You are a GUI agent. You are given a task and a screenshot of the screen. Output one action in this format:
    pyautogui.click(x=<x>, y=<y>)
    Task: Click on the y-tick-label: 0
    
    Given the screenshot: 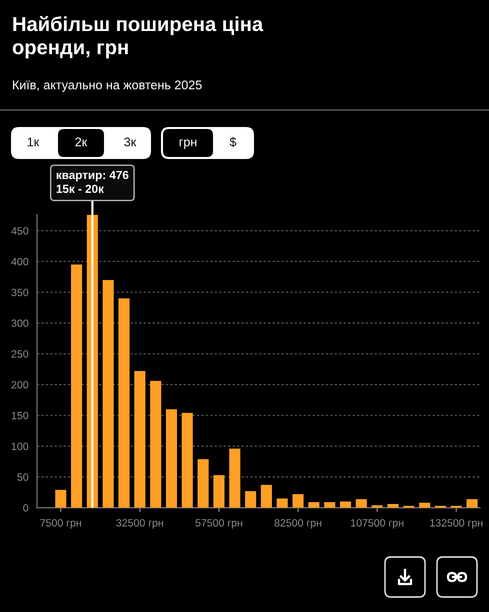 What is the action you would take?
    pyautogui.click(x=25, y=508)
    